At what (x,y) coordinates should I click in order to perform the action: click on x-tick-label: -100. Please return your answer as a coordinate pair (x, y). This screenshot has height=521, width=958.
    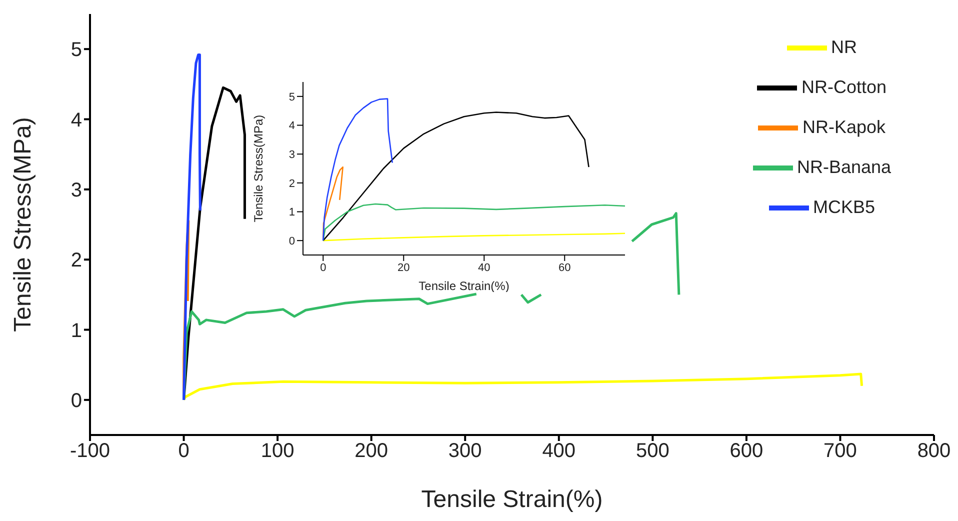
    Looking at the image, I should click on (90, 451).